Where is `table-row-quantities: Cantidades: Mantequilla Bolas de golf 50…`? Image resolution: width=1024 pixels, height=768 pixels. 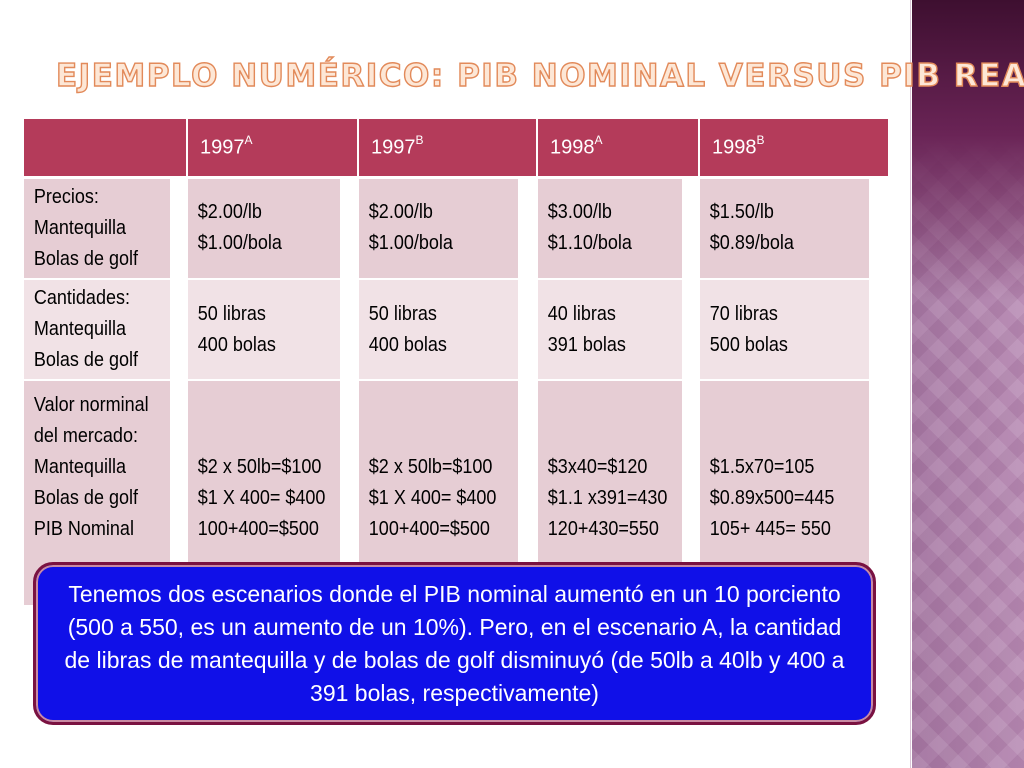 table-row-quantities: Cantidades: Mantequilla Bolas de golf 50… is located at coordinates (456, 330).